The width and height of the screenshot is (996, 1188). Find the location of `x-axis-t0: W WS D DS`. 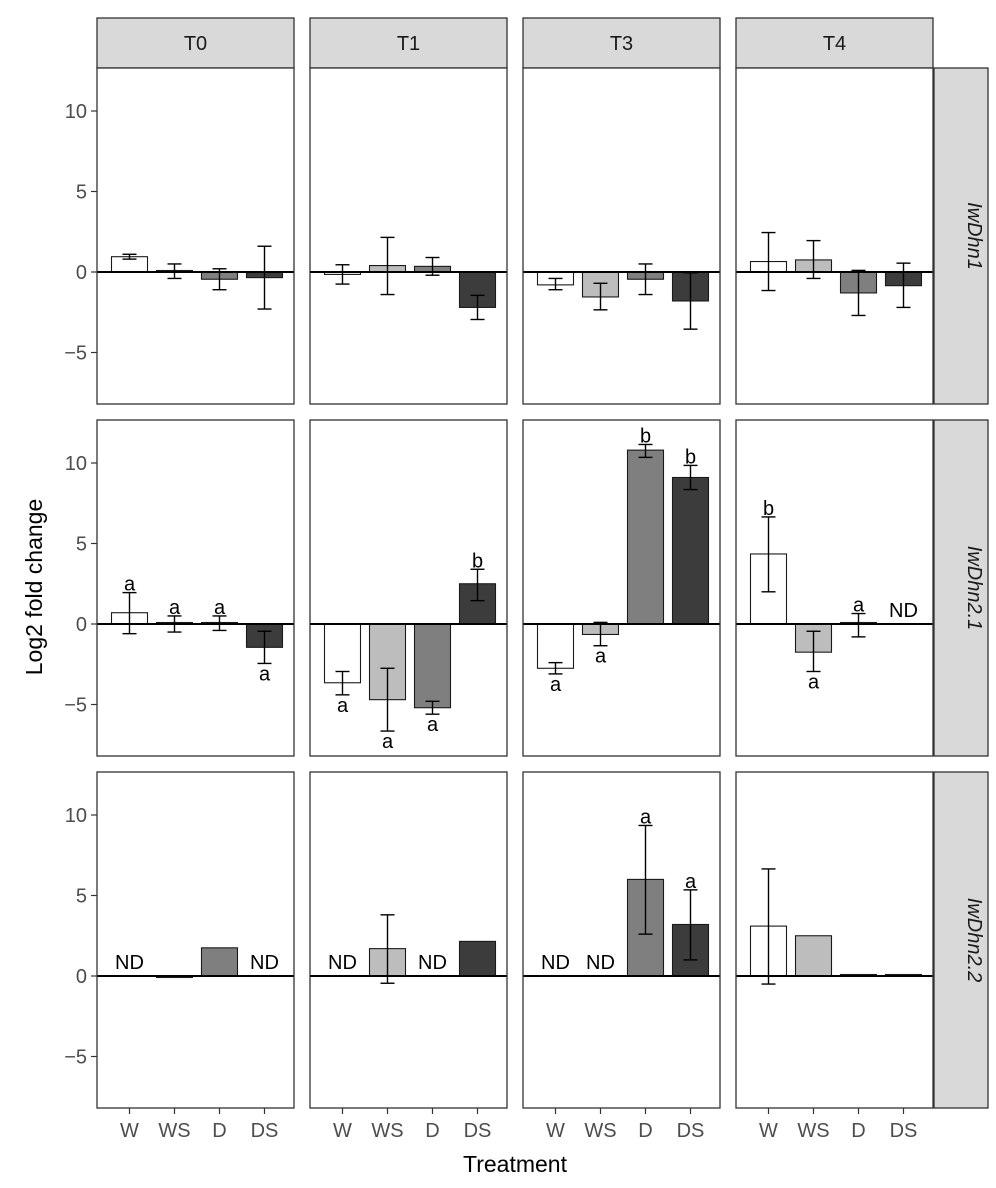

x-axis-t0: W WS D DS is located at coordinates (199, 1125).